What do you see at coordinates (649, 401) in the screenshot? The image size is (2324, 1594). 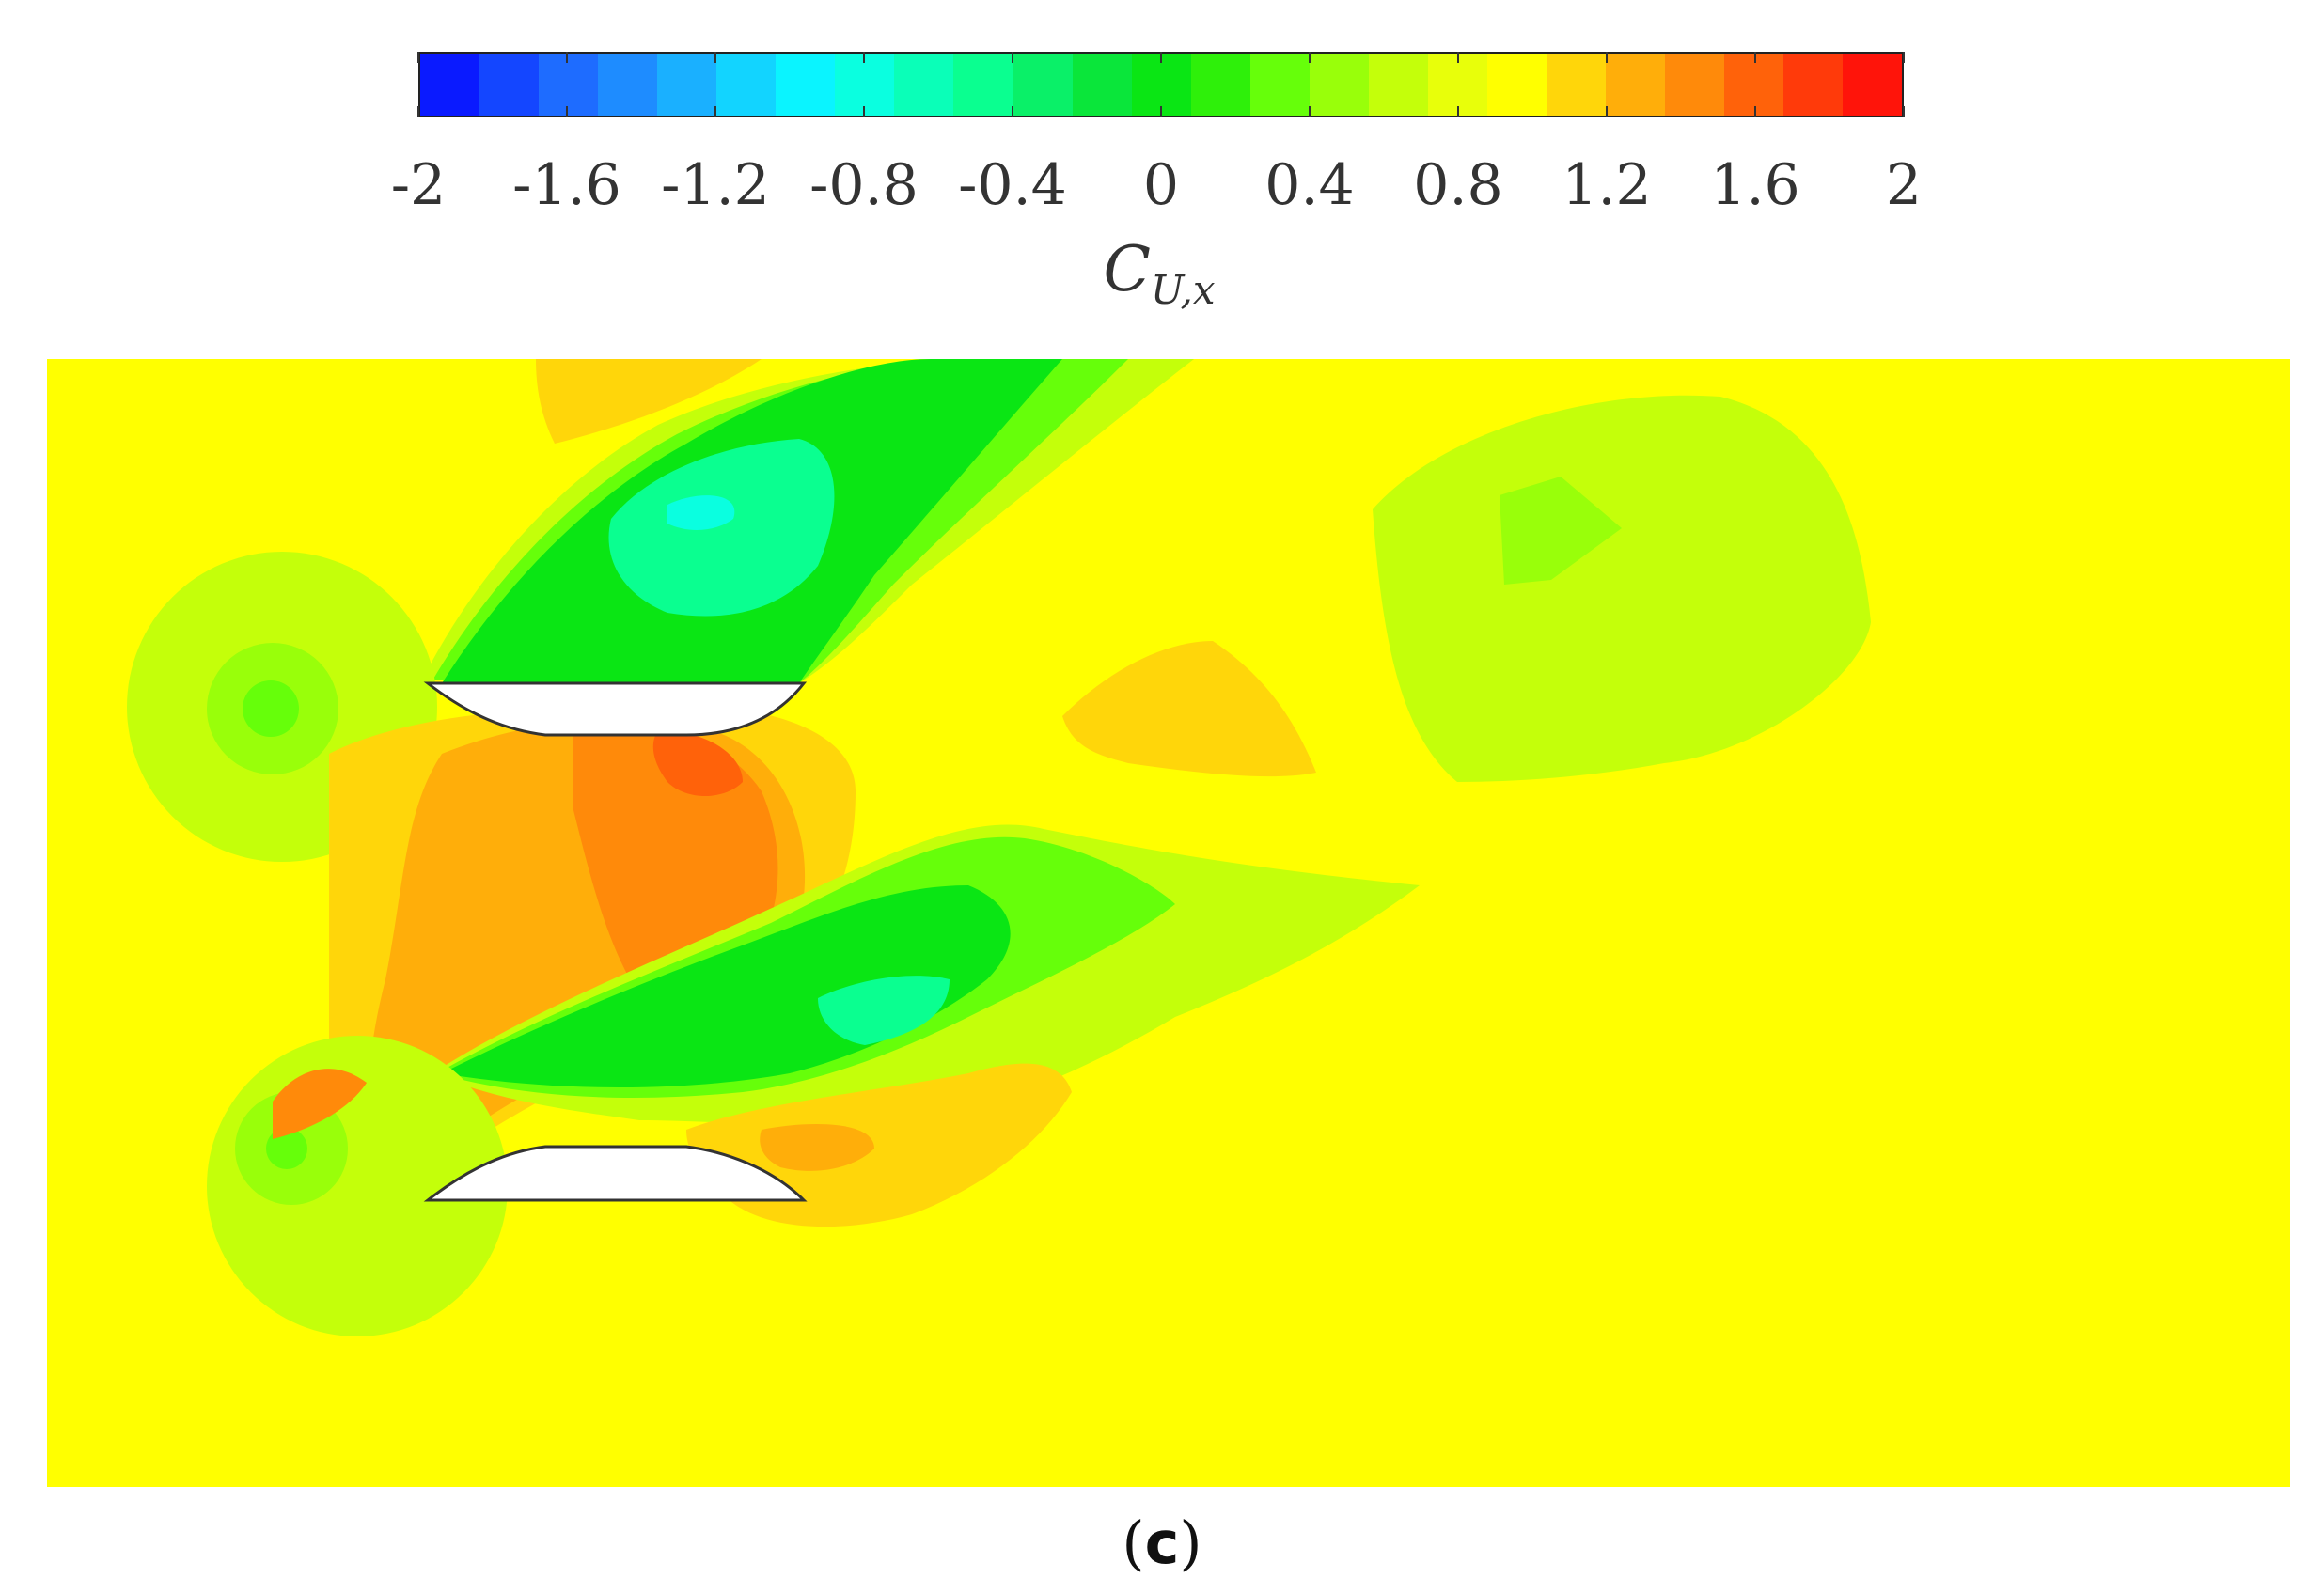 I see `contour-region-top-patch` at bounding box center [649, 401].